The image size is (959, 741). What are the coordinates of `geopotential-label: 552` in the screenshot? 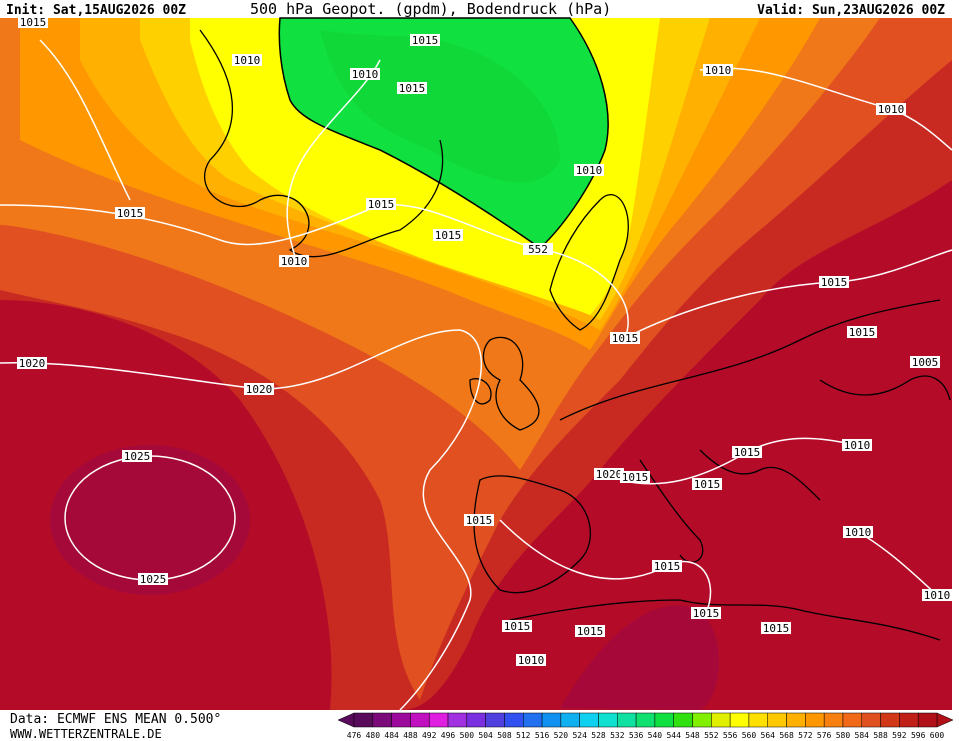 It's located at (538, 249).